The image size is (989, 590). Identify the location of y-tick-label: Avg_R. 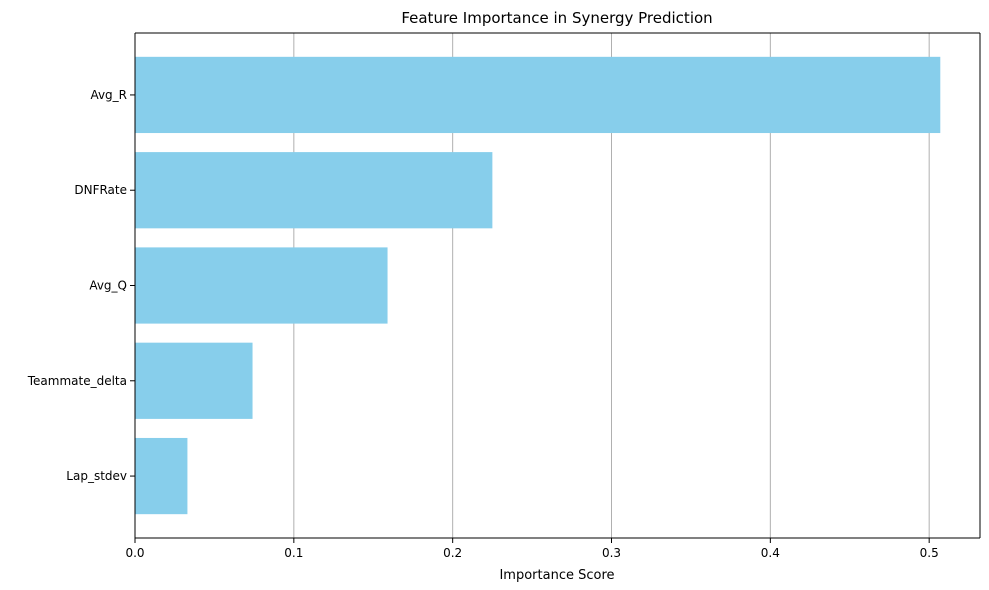
(108, 95).